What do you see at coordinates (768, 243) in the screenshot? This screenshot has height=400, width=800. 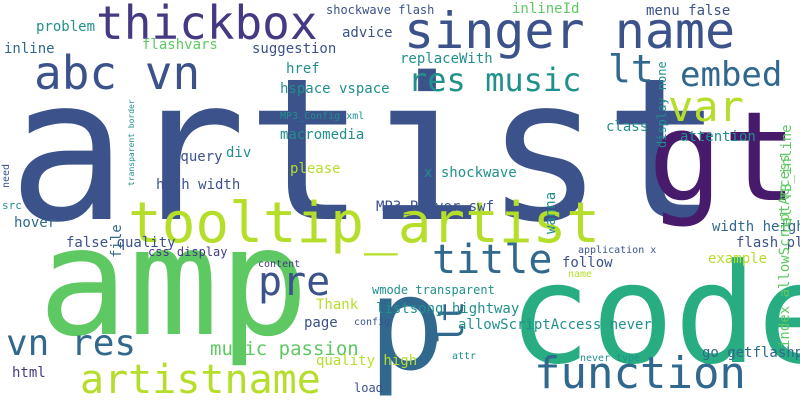 I see `word-thank: flash pluginspage` at bounding box center [768, 243].